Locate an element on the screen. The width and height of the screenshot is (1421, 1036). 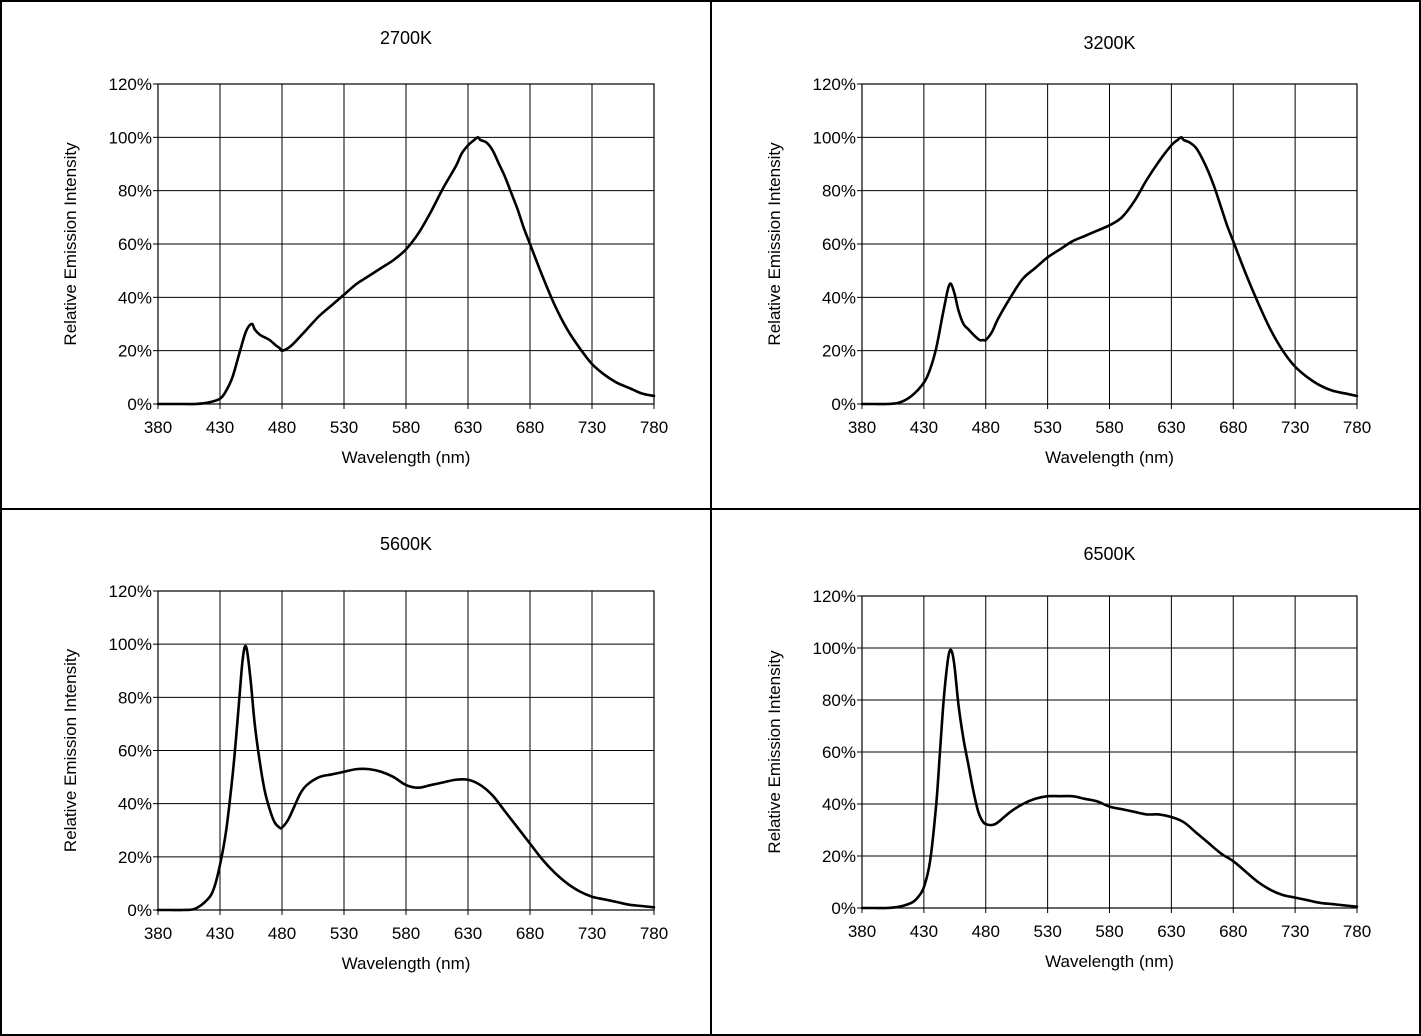
chart-title: 6500K is located at coordinates (1109, 554).